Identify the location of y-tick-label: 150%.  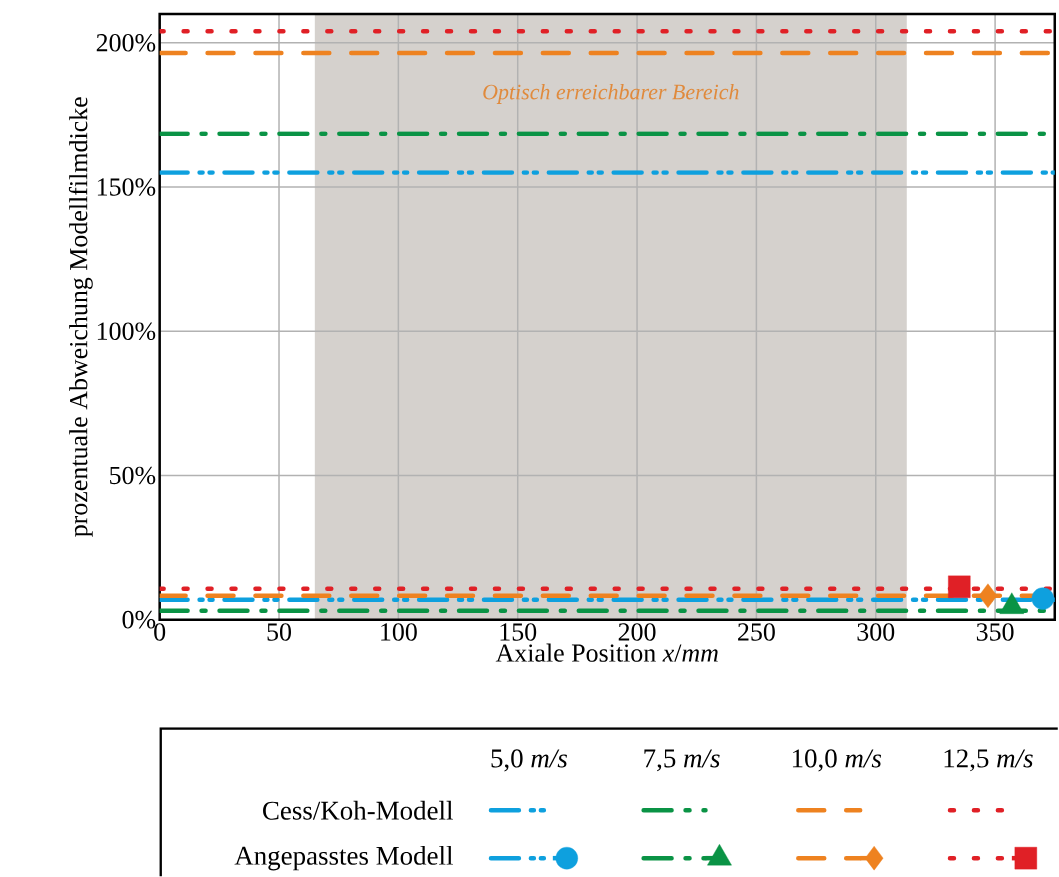
(126, 187).